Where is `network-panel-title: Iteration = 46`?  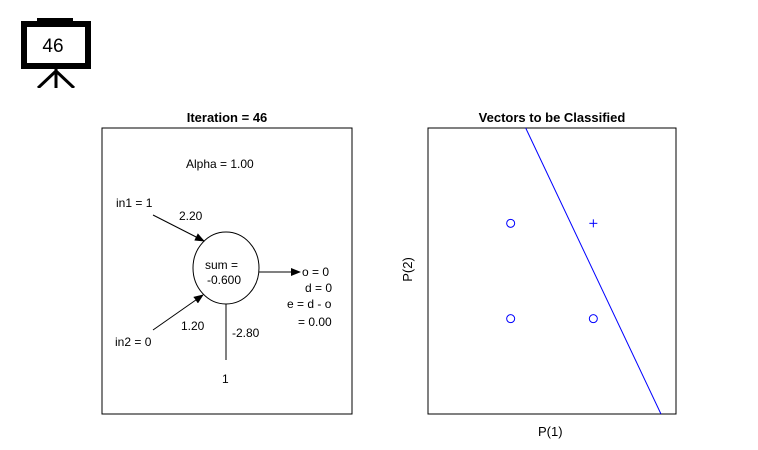
network-panel-title: Iteration = 46 is located at coordinates (227, 117).